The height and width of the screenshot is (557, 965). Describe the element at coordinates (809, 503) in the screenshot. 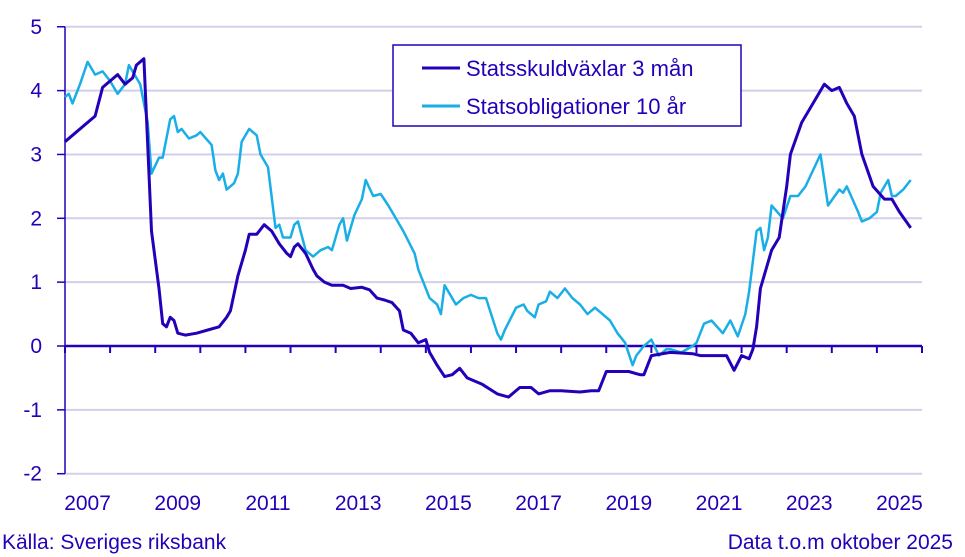

I see `x-tick-label: 2023` at that location.